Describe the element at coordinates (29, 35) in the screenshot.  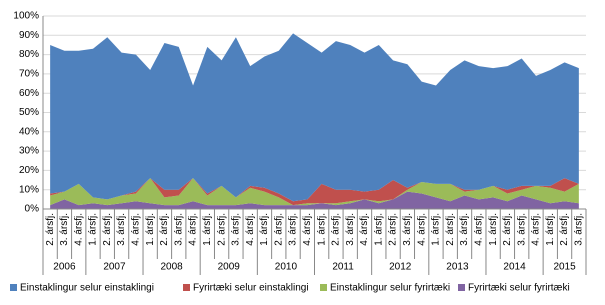
I see `y-tick-label: 90%` at that location.